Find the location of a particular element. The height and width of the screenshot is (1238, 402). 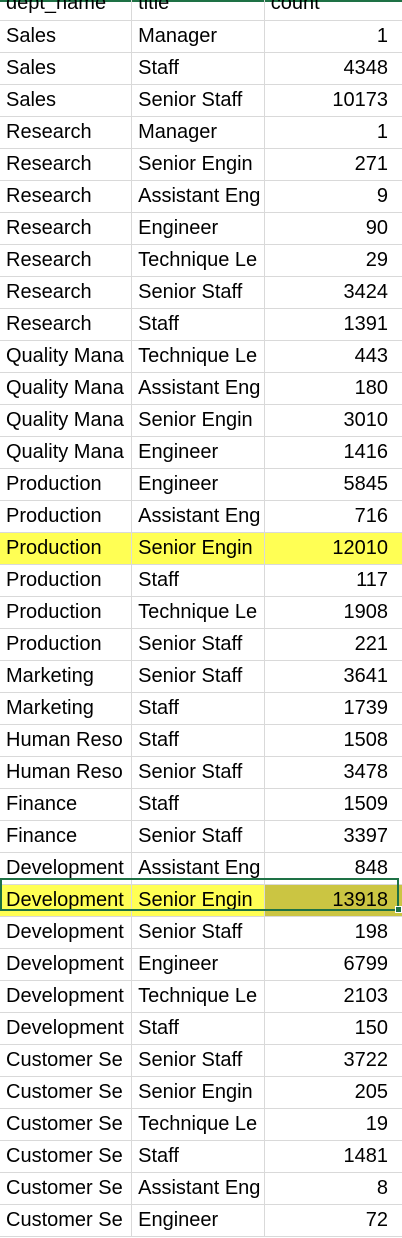

cell-count: 72 is located at coordinates (333, 1220).